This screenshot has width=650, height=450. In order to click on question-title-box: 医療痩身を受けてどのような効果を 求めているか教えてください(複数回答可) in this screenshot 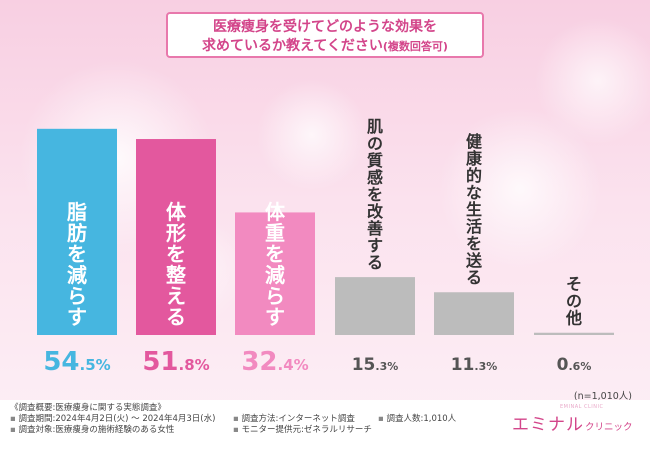, I will do `click(325, 35)`.